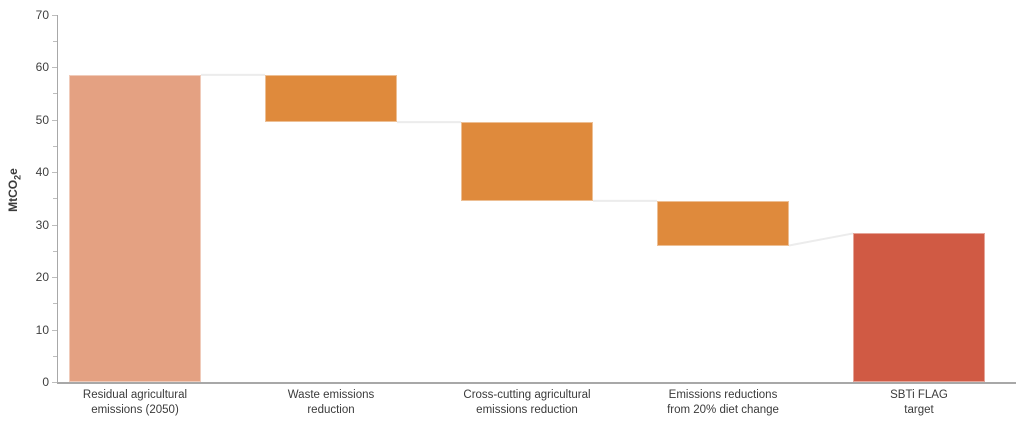 The width and height of the screenshot is (1024, 425). I want to click on y-tick-label: 10, so click(42, 329).